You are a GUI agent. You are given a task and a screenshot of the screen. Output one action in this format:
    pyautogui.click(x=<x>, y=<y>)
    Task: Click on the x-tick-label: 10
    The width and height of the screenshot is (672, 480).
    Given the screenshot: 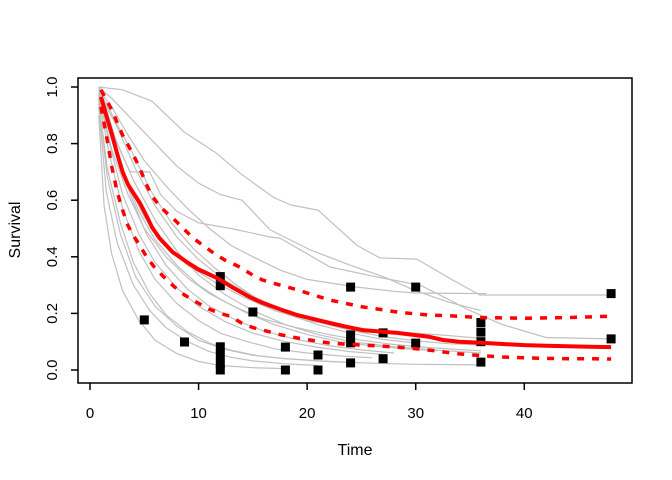 What is the action you would take?
    pyautogui.click(x=198, y=413)
    